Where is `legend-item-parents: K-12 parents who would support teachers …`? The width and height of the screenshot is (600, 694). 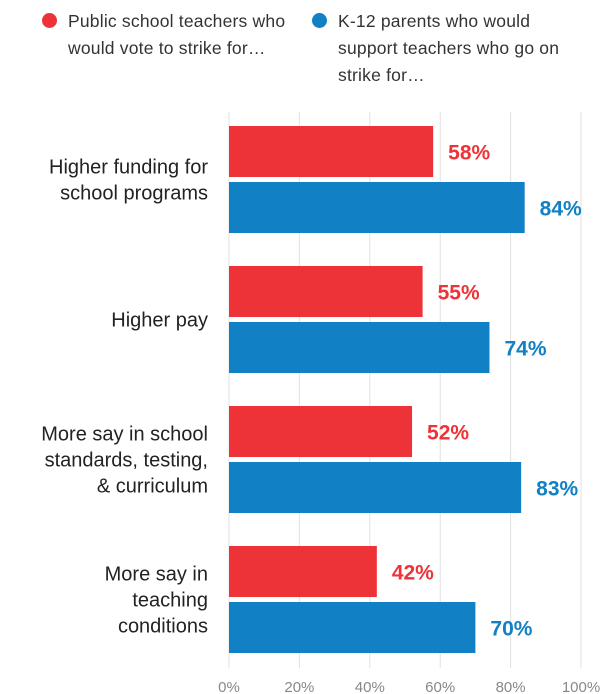 legend-item-parents: K-12 parents who would support teachers … is located at coordinates (452, 48).